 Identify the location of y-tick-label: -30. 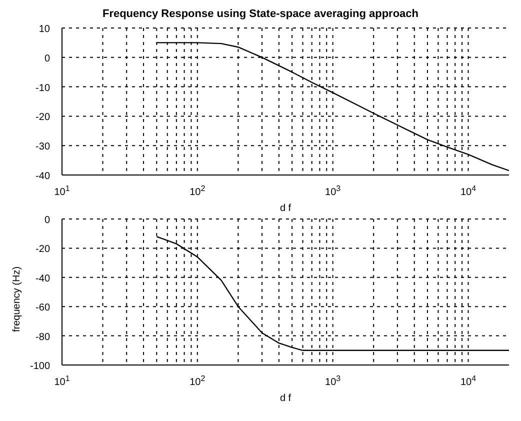
(43, 147).